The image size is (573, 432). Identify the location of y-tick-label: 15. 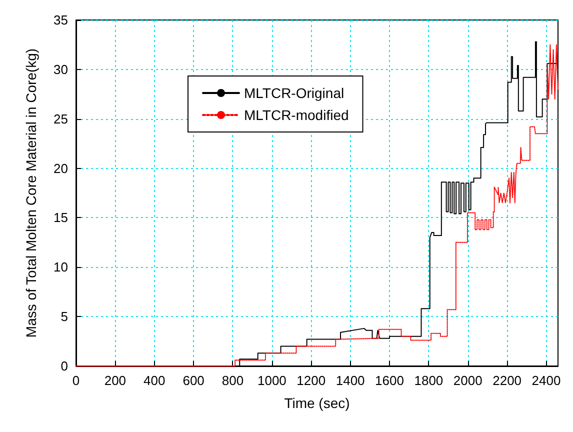
(61, 218).